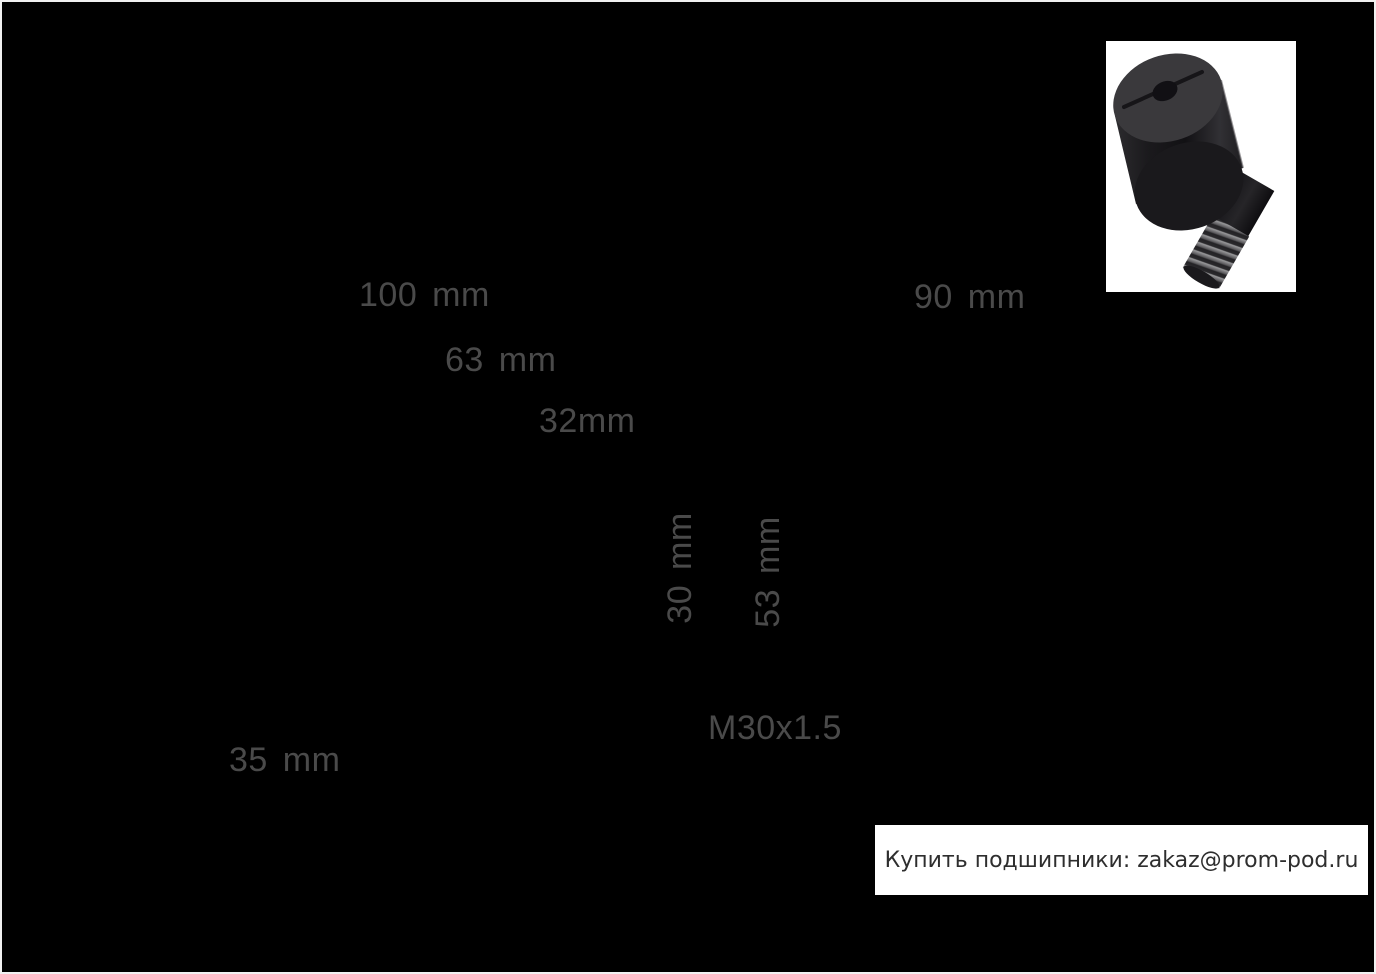  What do you see at coordinates (424, 295) in the screenshot?
I see `dimension-label-100mm: 100 mm` at bounding box center [424, 295].